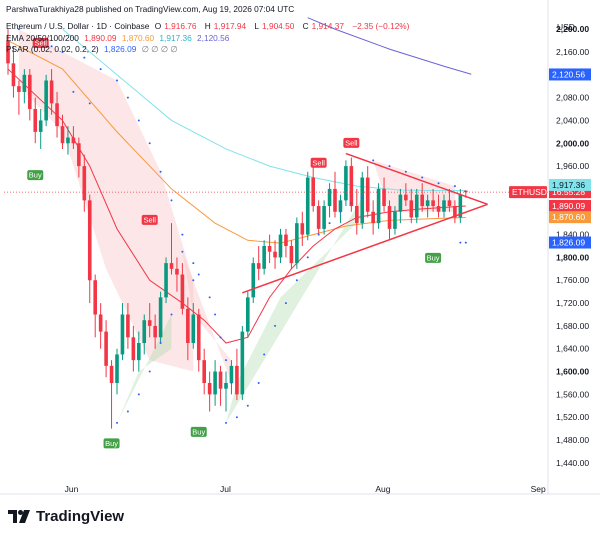 The width and height of the screenshot is (600, 534). I want to click on price-label-text: 1,917.36, so click(568, 185).